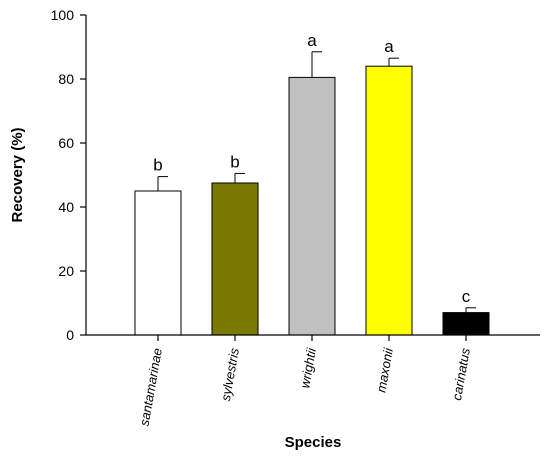  I want to click on y-tick-label: 80, so click(66, 79).